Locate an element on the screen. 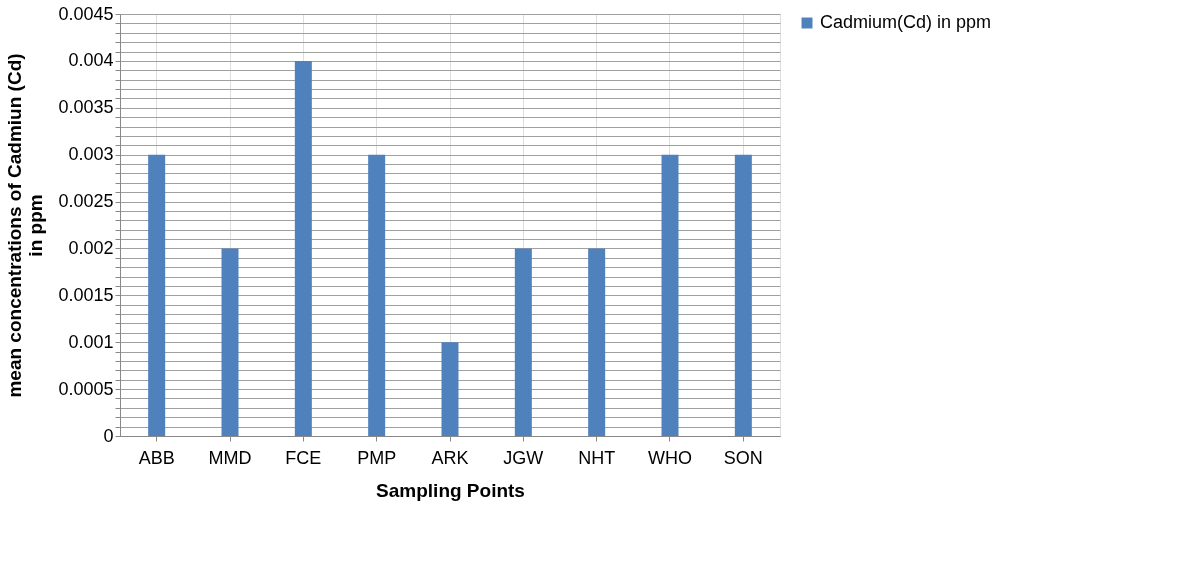  y-tick-label: 0.0005 is located at coordinates (86, 388).